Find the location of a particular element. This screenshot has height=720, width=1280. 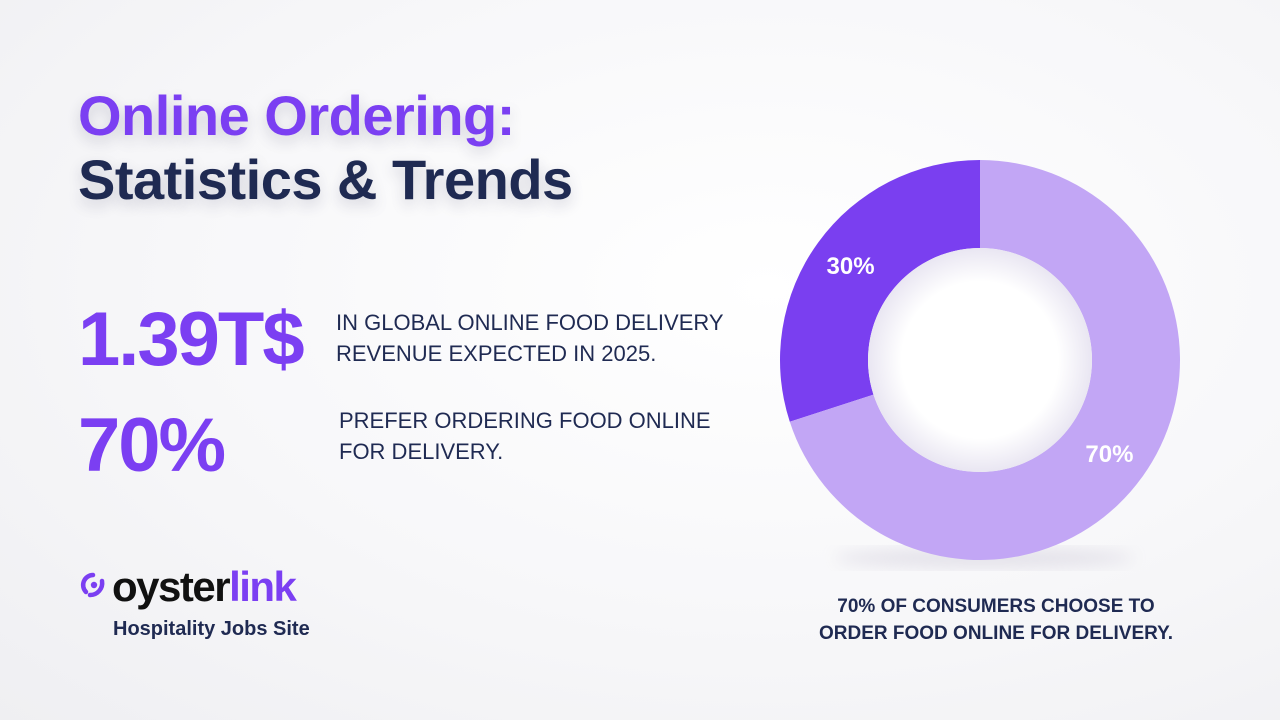

brand-word-part-1: oyster is located at coordinates (171, 586).